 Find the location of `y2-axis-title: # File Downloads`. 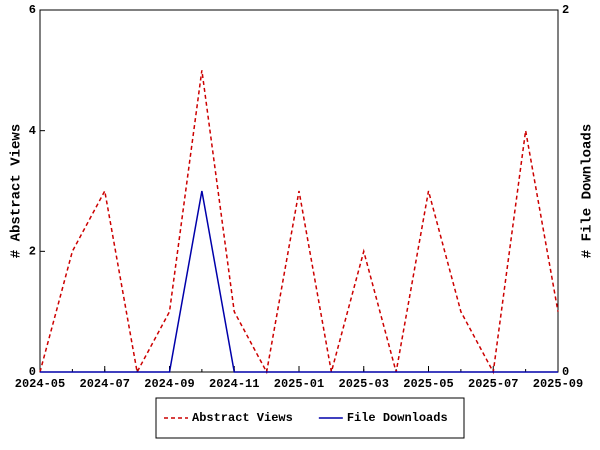

y2-axis-title: # File Downloads is located at coordinates (588, 191).